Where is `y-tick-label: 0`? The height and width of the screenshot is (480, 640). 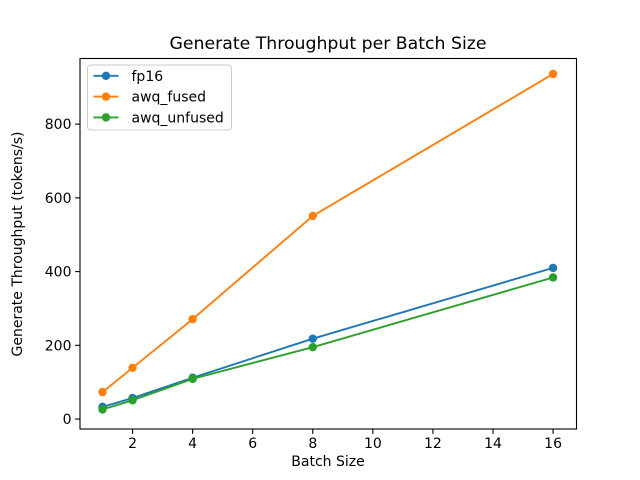
y-tick-label: 0 is located at coordinates (67, 420).